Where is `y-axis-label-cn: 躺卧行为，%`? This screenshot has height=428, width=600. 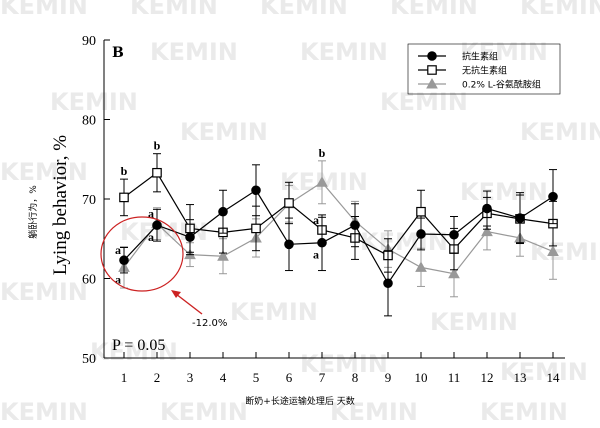
y-axis-label-cn: 躺卧行为，% is located at coordinates (33, 212).